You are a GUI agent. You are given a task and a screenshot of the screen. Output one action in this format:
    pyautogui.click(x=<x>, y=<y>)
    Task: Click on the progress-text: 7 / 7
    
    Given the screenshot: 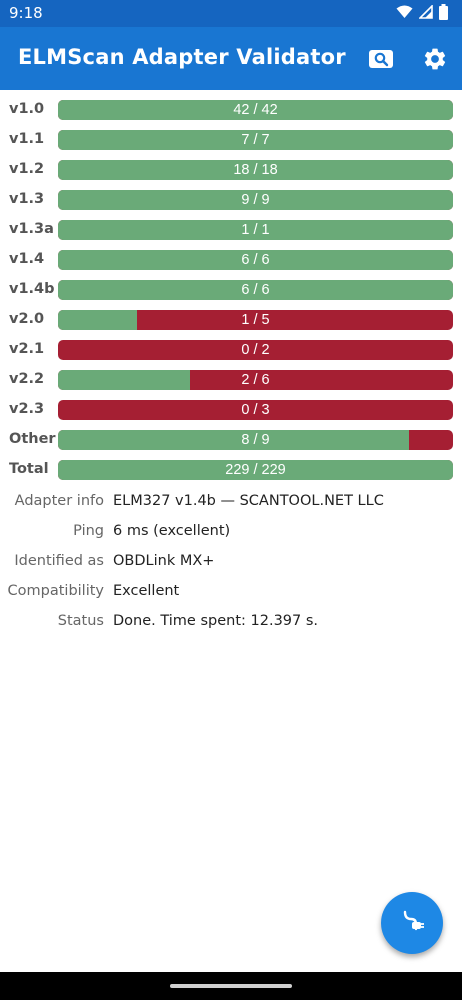 What is the action you would take?
    pyautogui.click(x=255, y=140)
    